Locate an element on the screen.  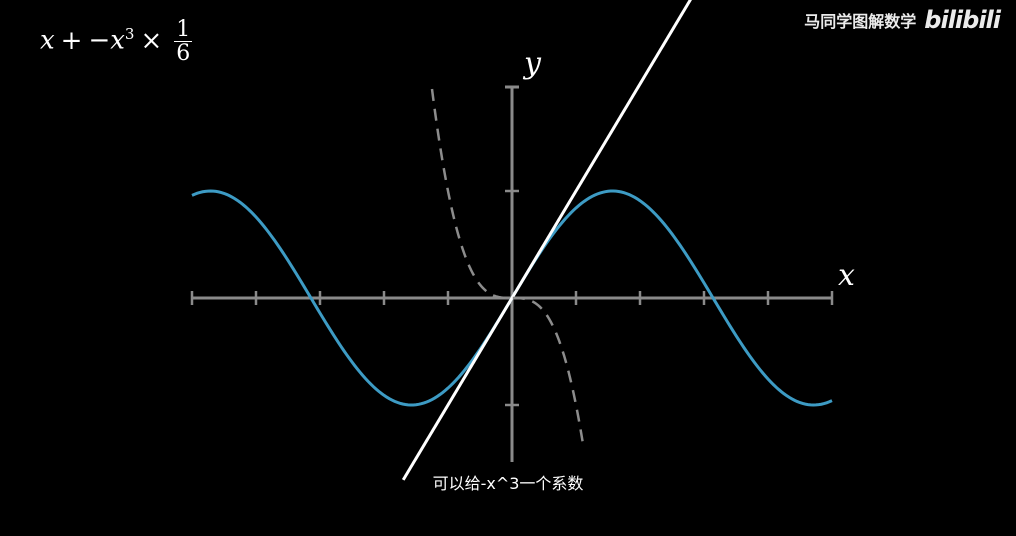
formula-expression: x + −x3 × 1 6 is located at coordinates (116, 42).